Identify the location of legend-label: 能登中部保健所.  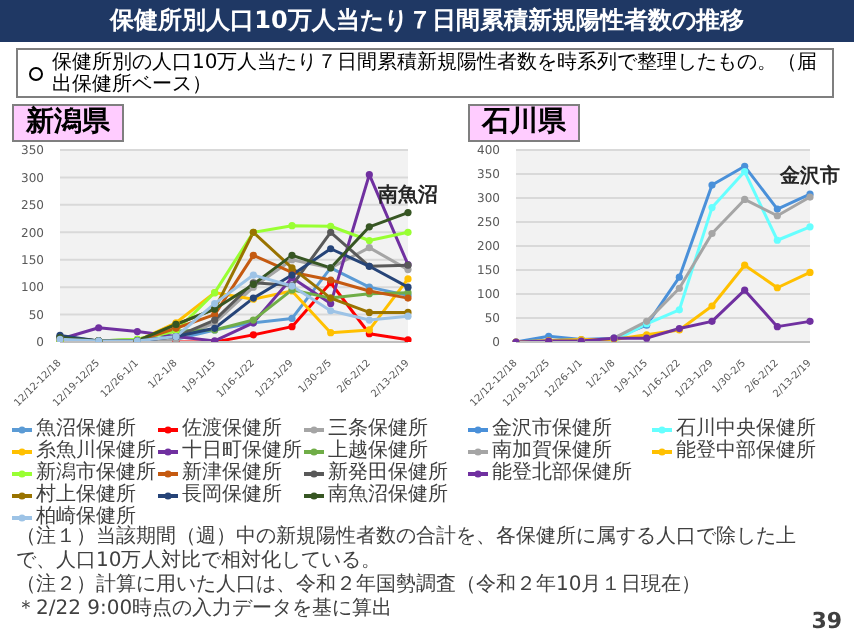
(746, 451).